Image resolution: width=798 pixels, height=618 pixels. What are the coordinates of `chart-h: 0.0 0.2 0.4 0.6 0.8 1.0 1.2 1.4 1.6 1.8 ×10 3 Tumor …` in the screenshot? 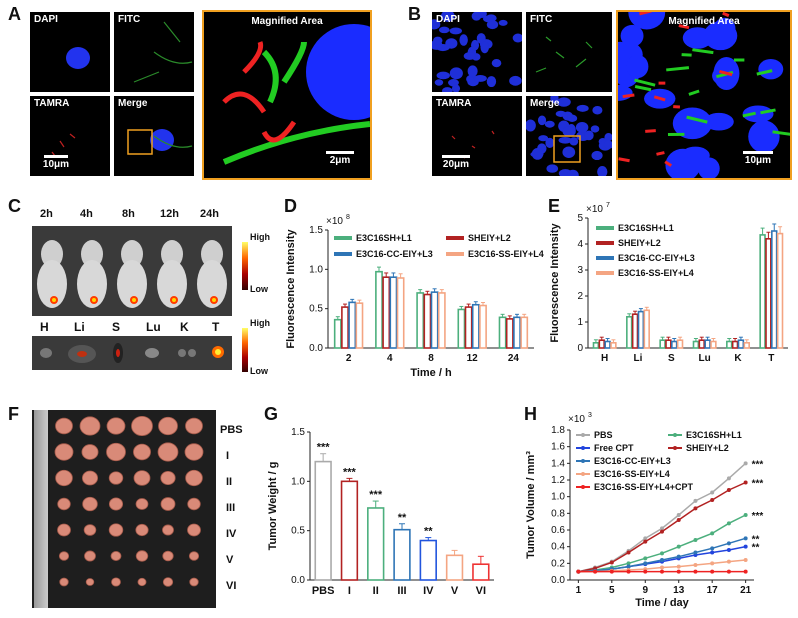 It's located at (658, 510).